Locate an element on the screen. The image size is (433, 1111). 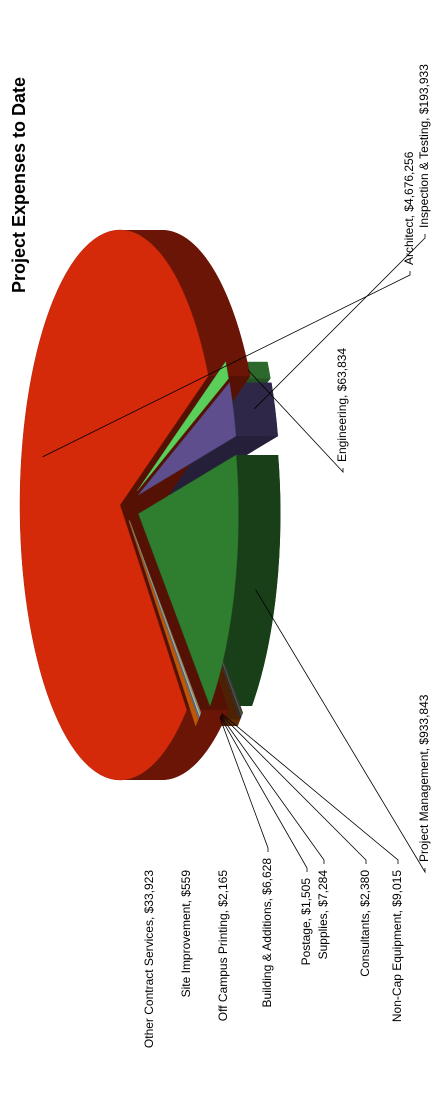
slice-label: Supplies, $7,284 is located at coordinates (323, 915).